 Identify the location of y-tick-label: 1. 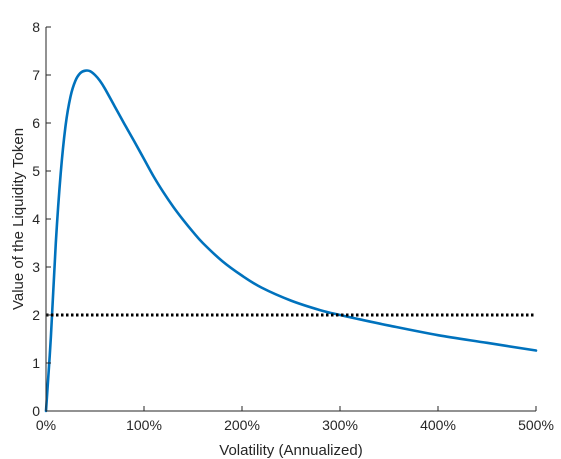
(36, 363).